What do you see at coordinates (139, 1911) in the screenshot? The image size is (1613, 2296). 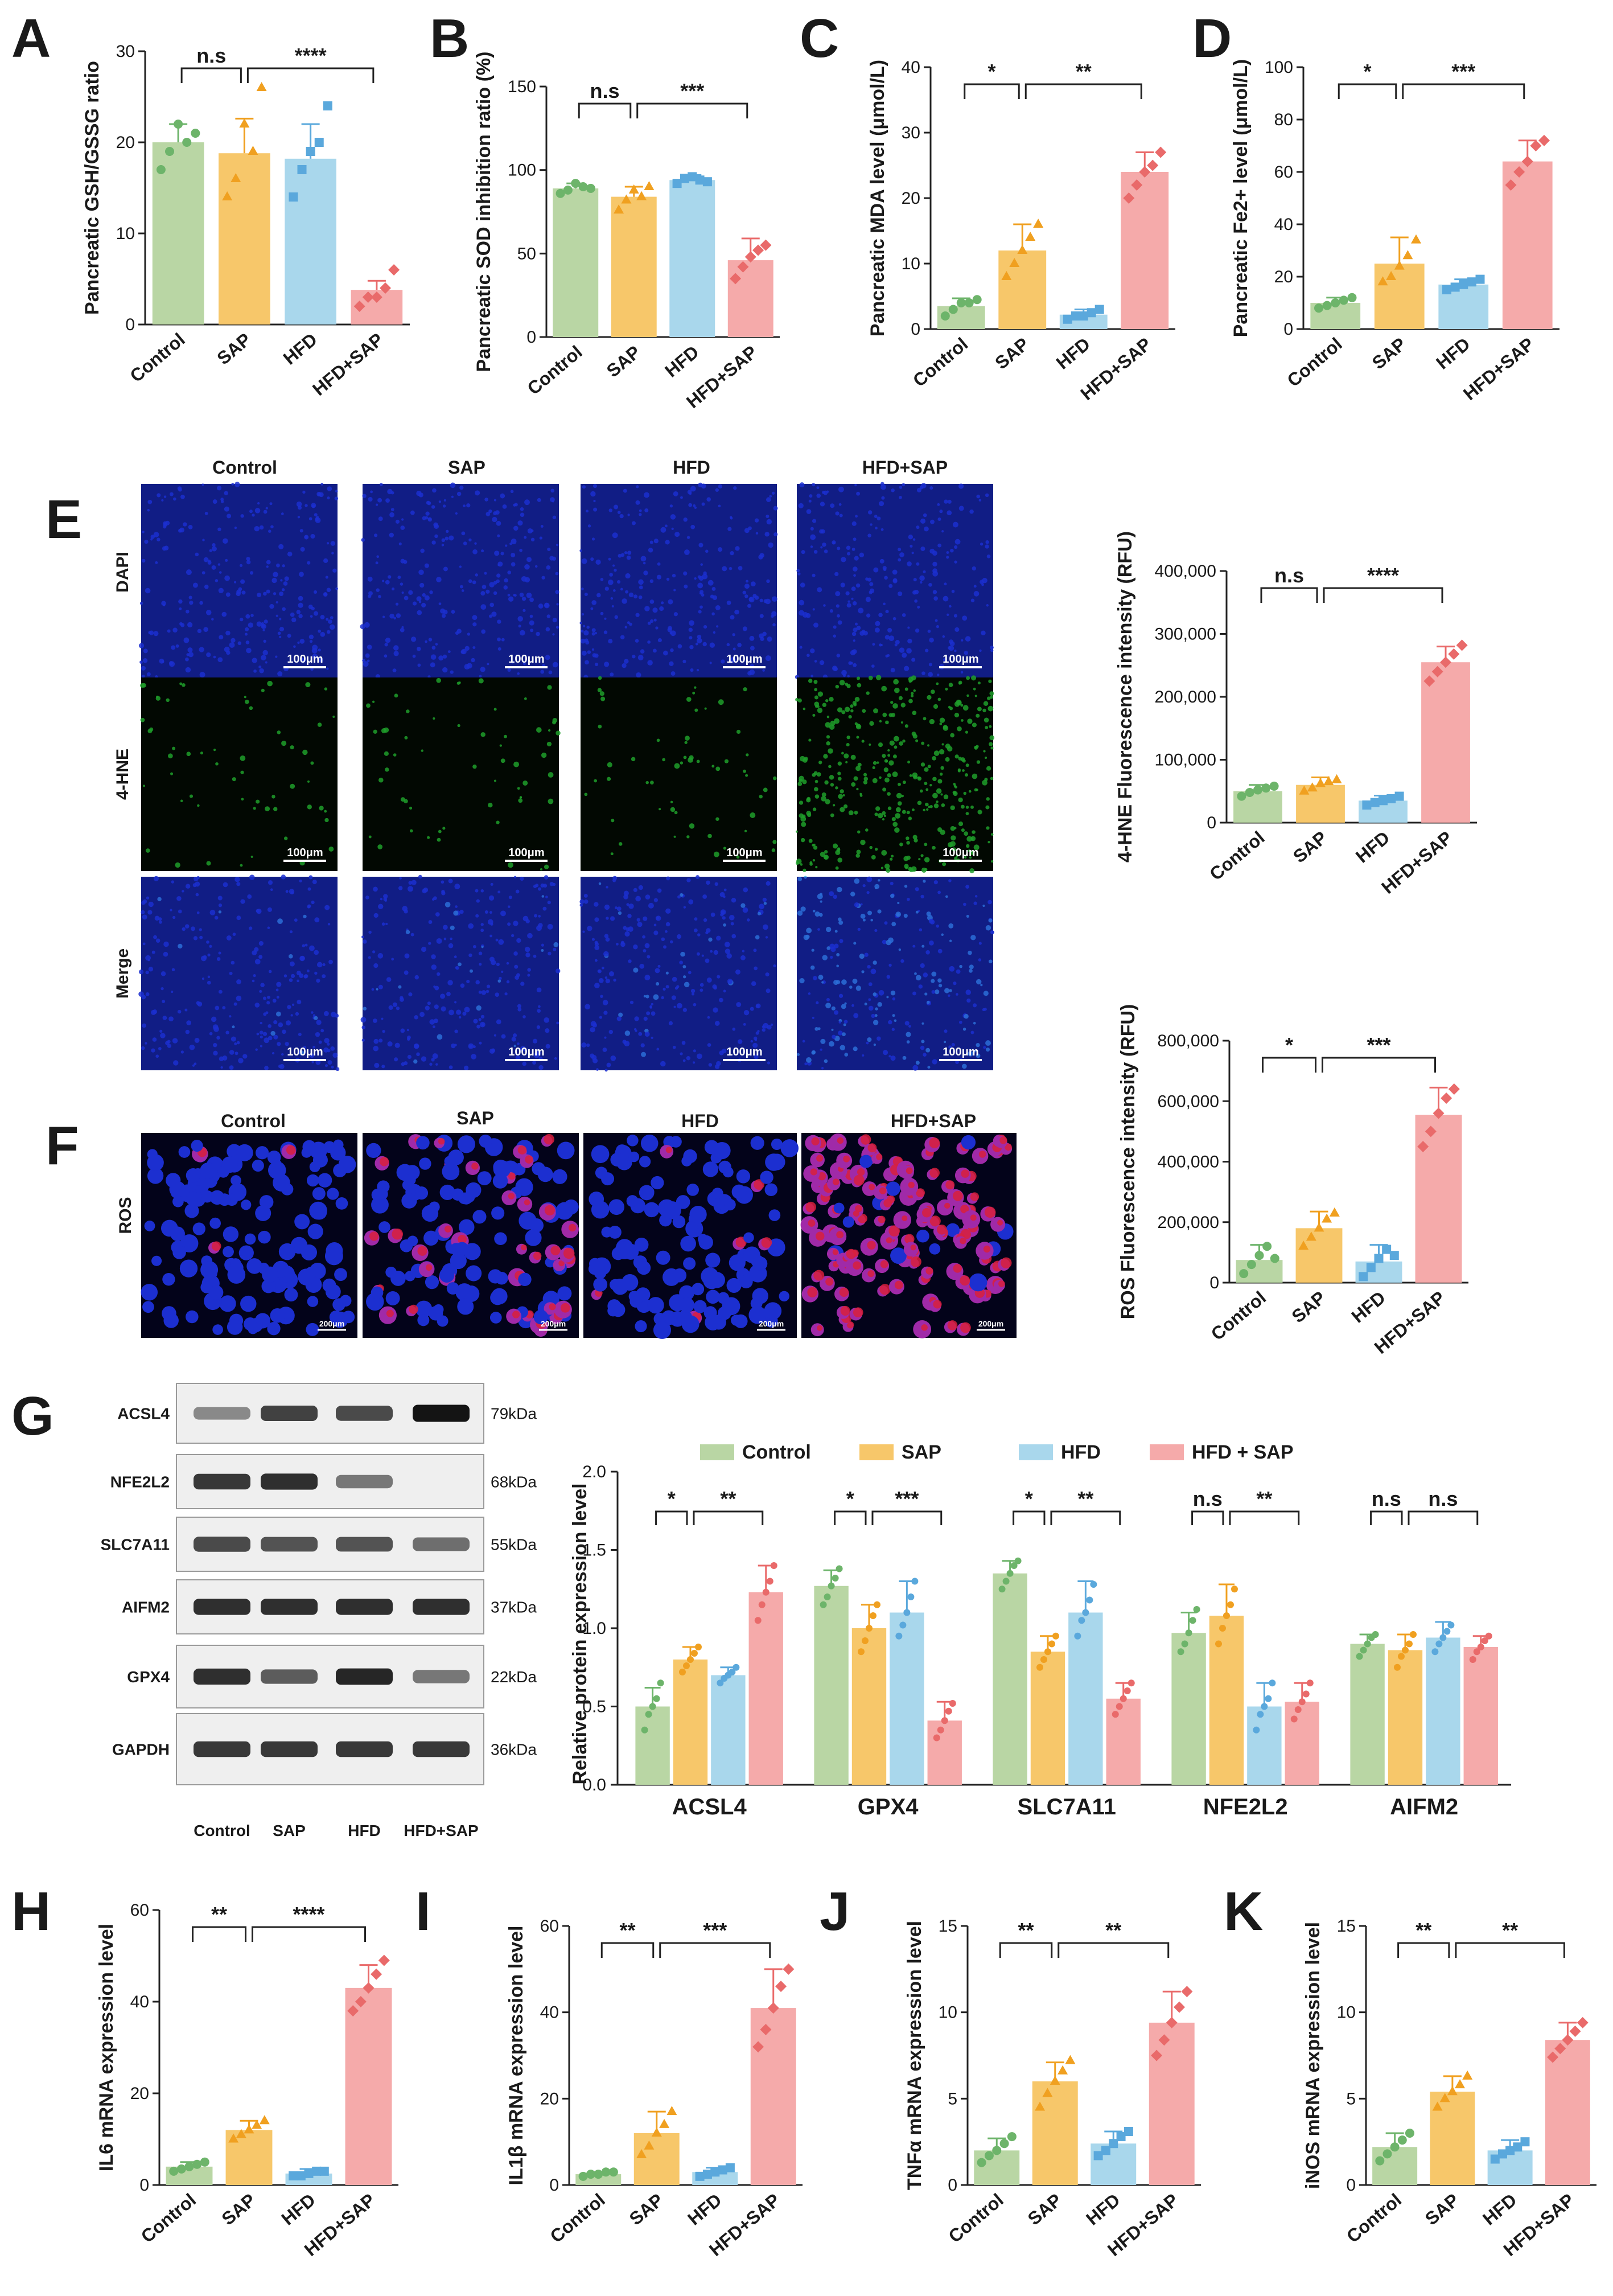 I see `y-tick-label: 60` at bounding box center [139, 1911].